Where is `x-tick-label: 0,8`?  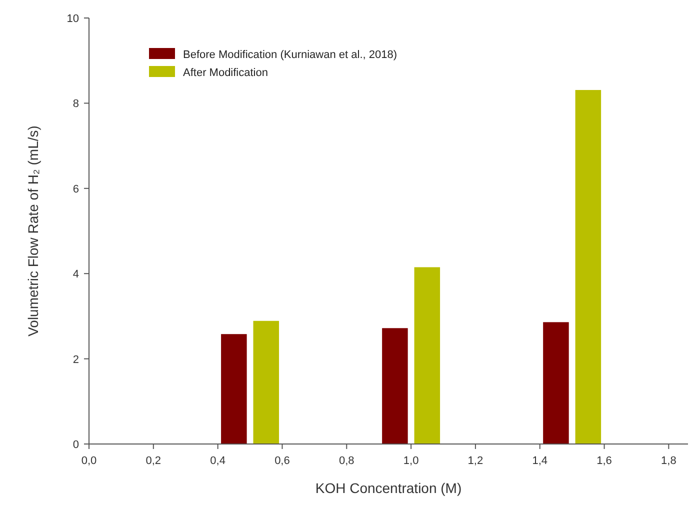 x-tick-label: 0,8 is located at coordinates (346, 461).